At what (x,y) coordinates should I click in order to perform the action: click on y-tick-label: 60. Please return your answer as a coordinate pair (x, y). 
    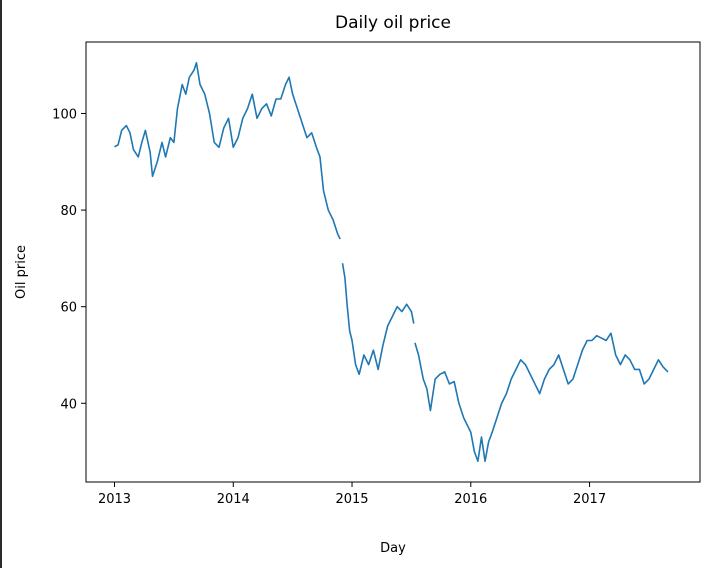
    Looking at the image, I should click on (68, 308).